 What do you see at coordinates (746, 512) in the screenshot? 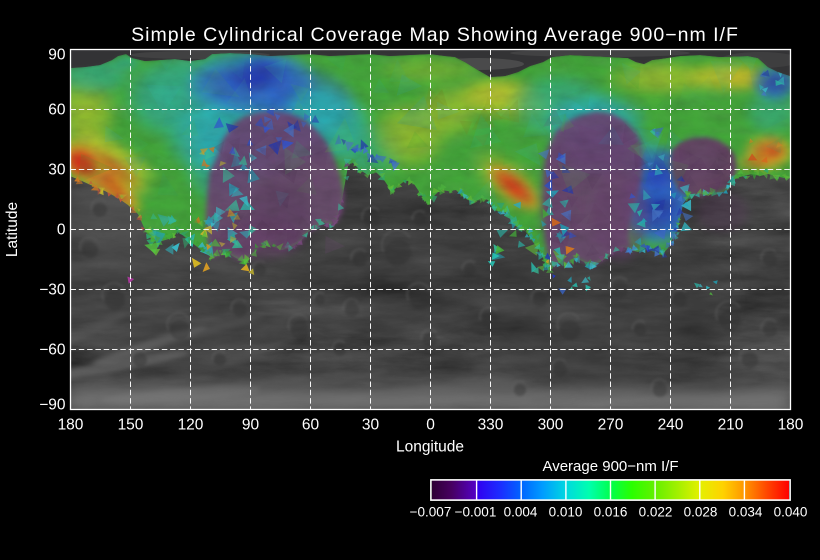
I see `svg-text: 0.034` at bounding box center [746, 512].